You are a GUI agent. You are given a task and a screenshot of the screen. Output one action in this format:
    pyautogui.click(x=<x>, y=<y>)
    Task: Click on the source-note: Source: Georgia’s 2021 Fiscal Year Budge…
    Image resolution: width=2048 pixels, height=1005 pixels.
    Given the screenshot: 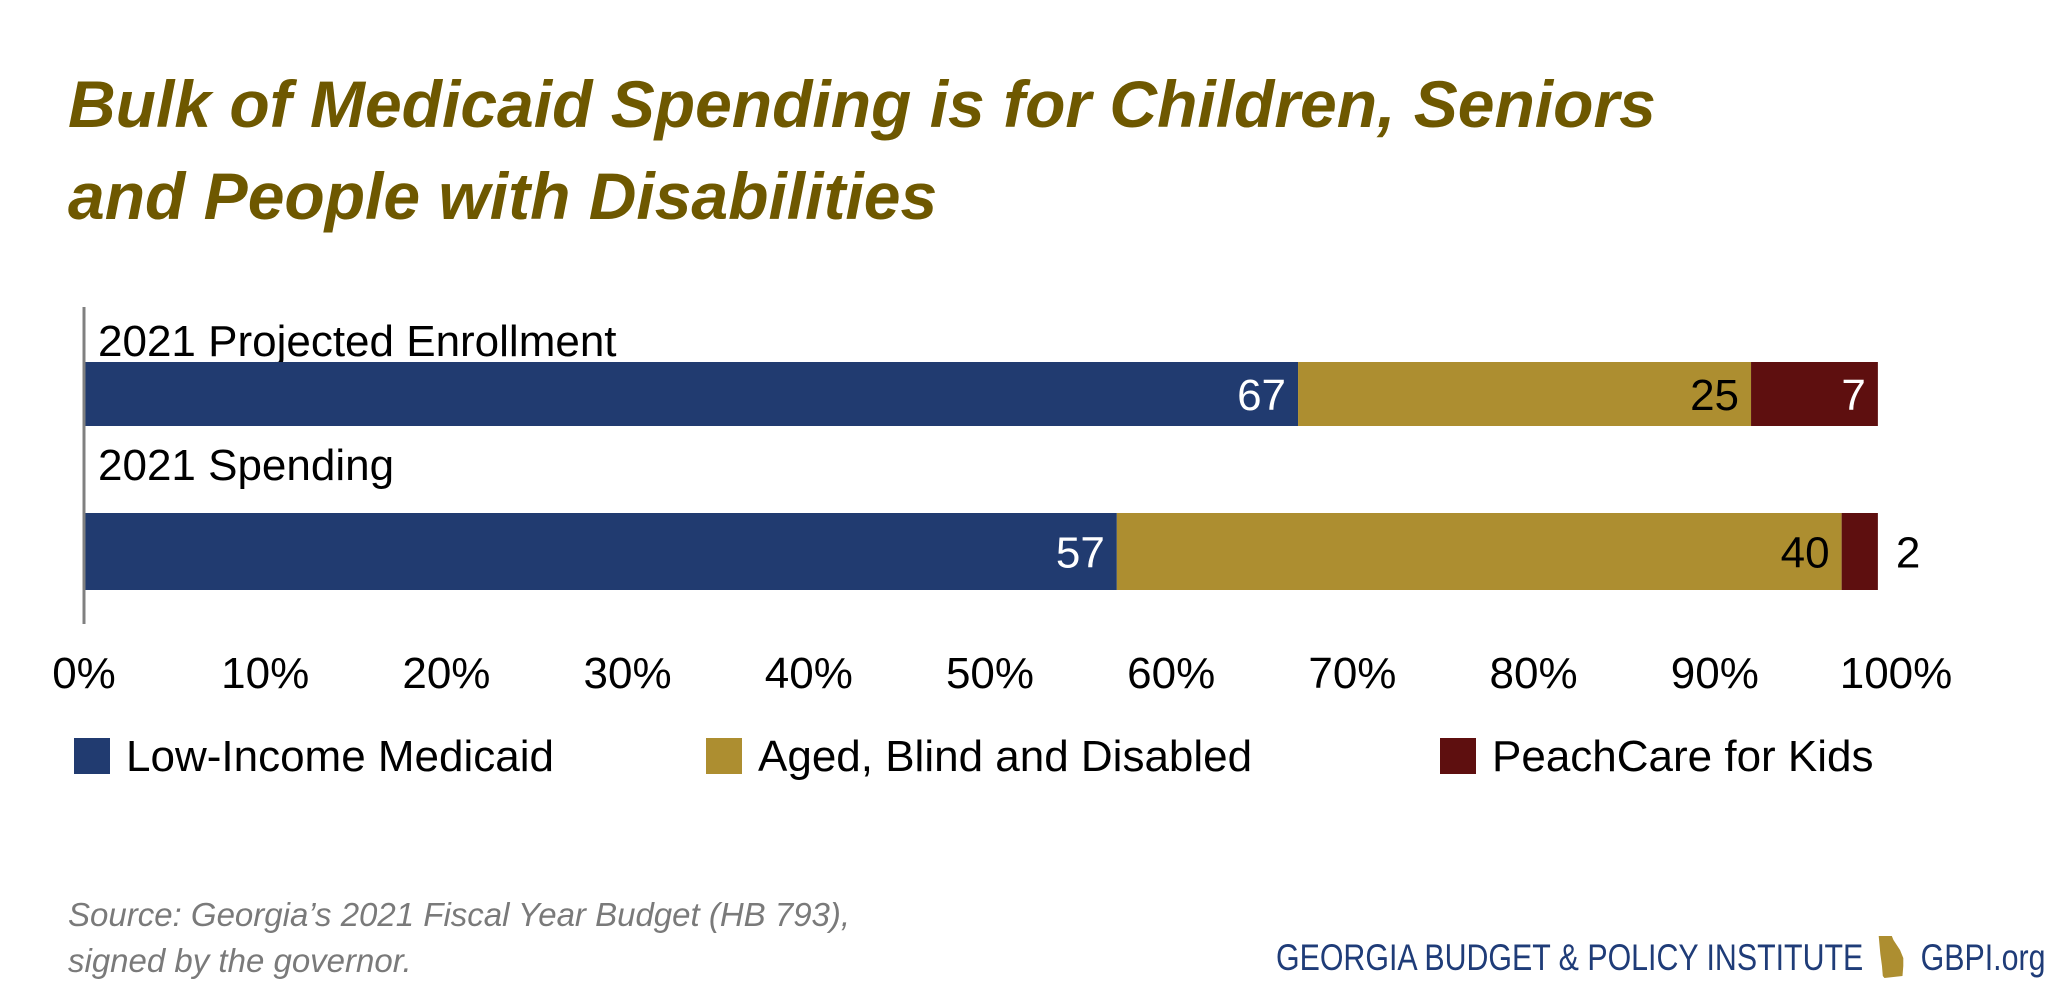 What is the action you would take?
    pyautogui.click(x=459, y=938)
    